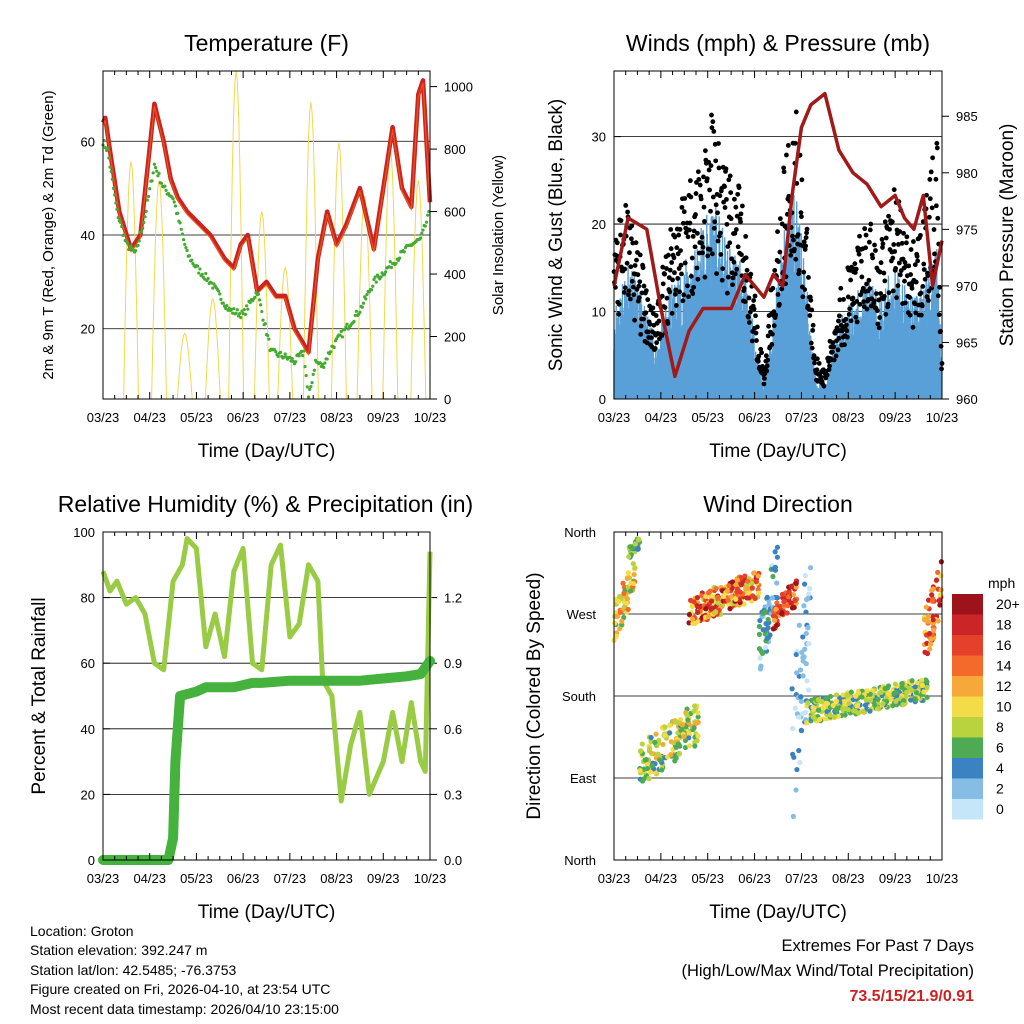 The height and width of the screenshot is (1024, 1024). Describe the element at coordinates (266, 43) in the screenshot. I see `temperature-title: Temperature (F)` at that location.